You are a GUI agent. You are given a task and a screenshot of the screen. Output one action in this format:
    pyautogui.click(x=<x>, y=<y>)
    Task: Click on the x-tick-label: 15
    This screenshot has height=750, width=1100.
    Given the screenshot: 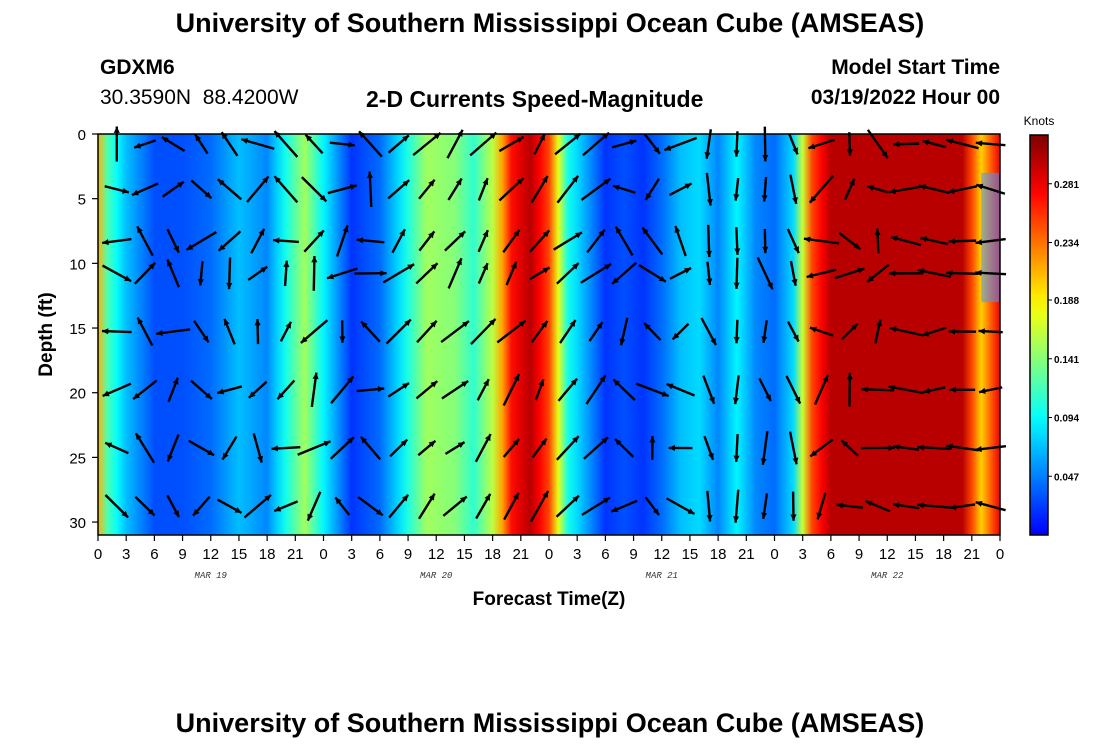 What is the action you would take?
    pyautogui.click(x=464, y=554)
    